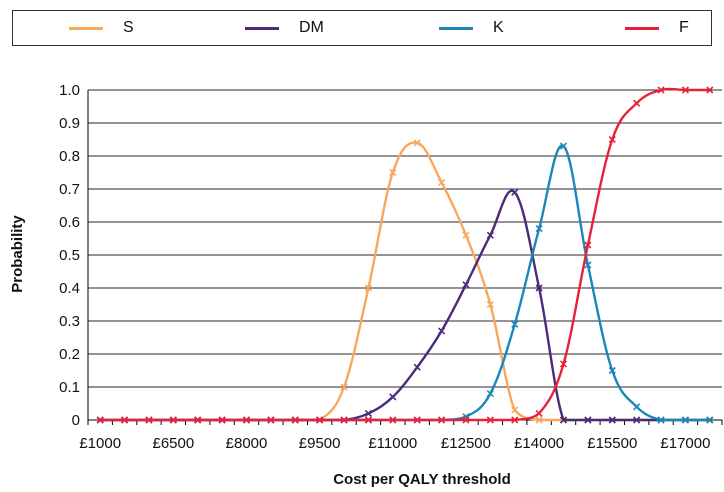  I want to click on y-tick-label: 0.4, so click(69, 288).